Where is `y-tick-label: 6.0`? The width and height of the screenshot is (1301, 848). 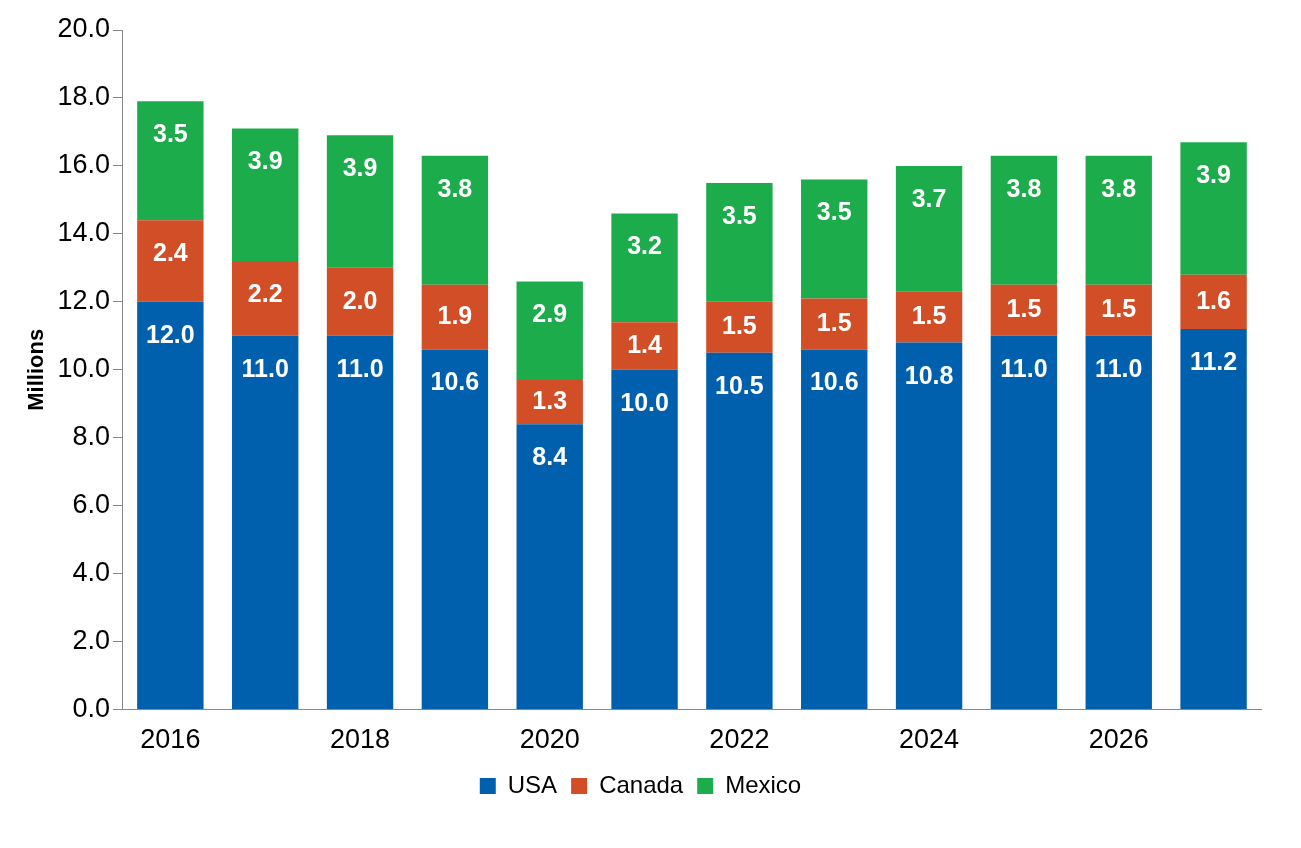
y-tick-label: 6.0 is located at coordinates (91, 504).